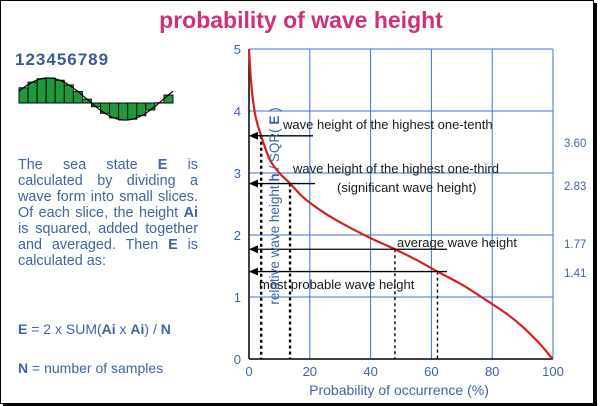 The image size is (600, 406). What do you see at coordinates (575, 245) in the screenshot?
I see `annotation-value: 1.77` at bounding box center [575, 245].